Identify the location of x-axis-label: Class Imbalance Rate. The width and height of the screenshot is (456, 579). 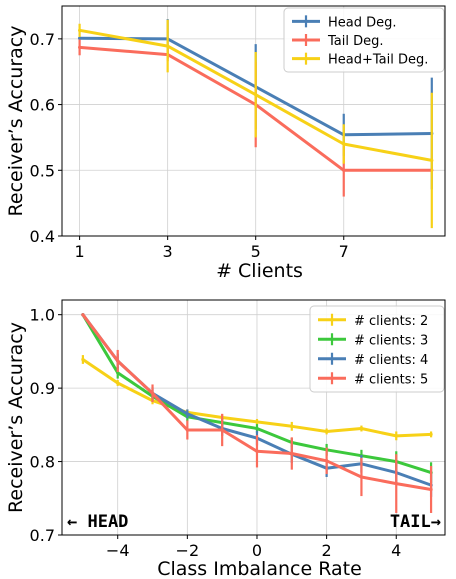
(259, 568).